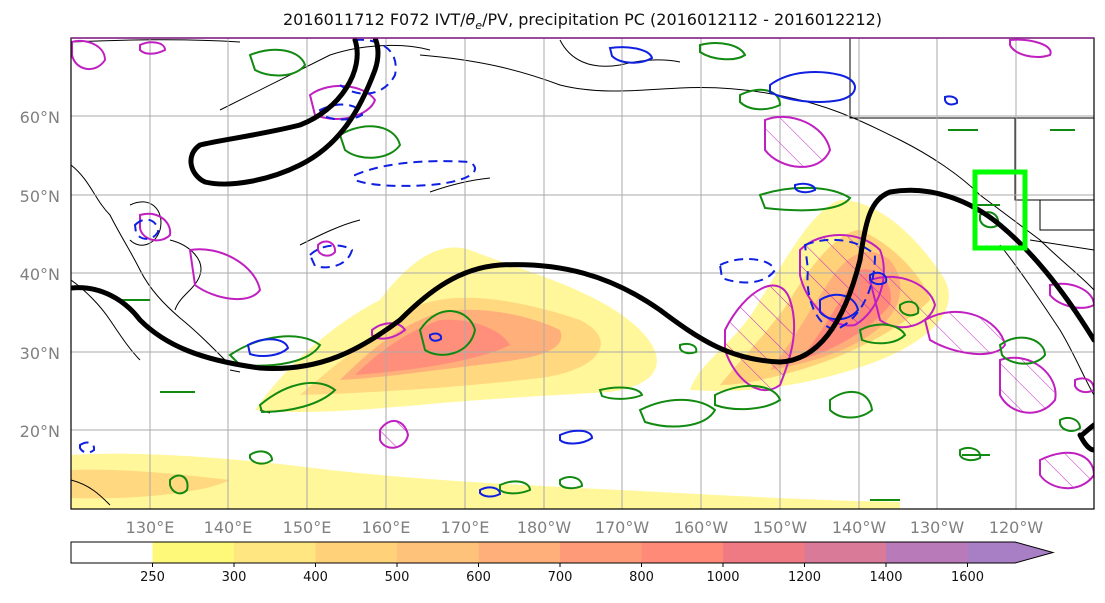  What do you see at coordinates (701, 527) in the screenshot?
I see `lon-label: 160°W` at bounding box center [701, 527].